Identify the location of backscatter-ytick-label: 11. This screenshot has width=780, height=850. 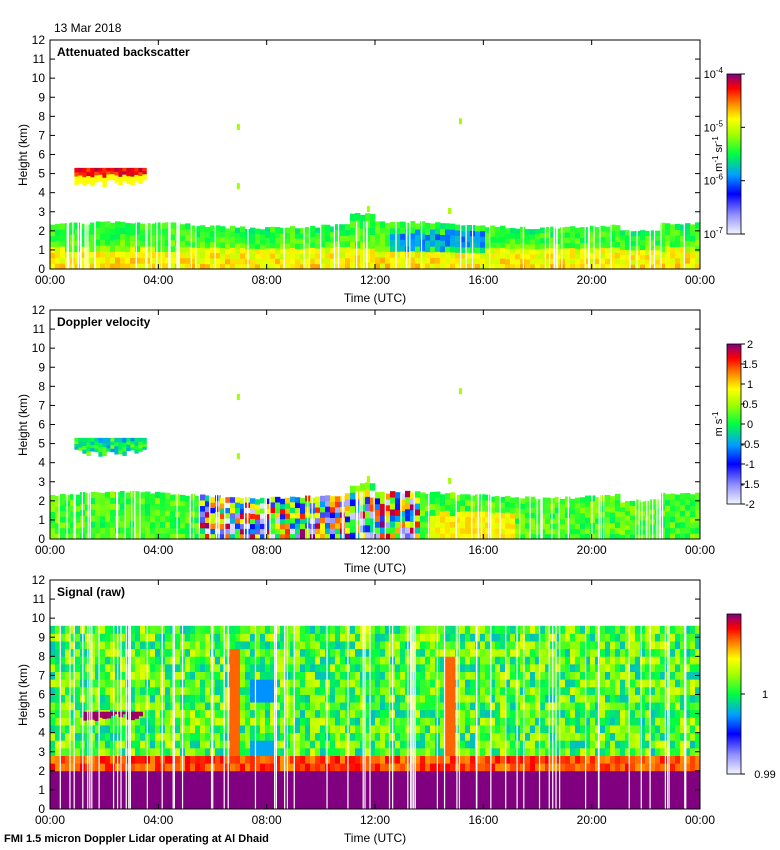
(39, 59).